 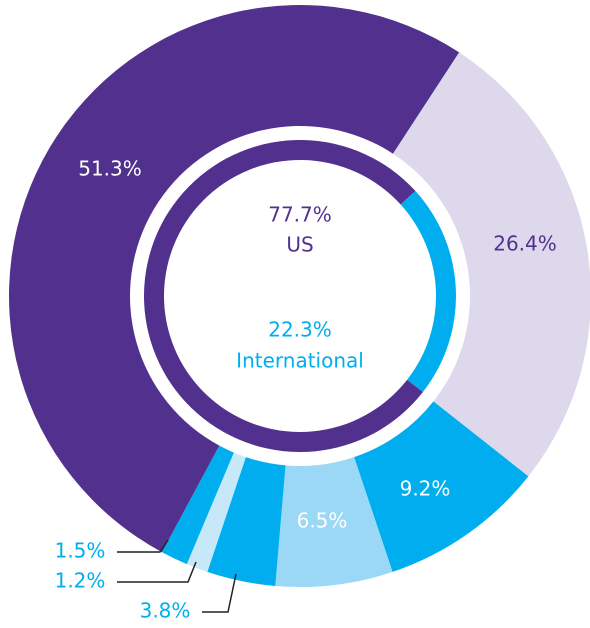 What do you see at coordinates (80, 551) in the screenshot?
I see `data-label: 1.5%` at bounding box center [80, 551].